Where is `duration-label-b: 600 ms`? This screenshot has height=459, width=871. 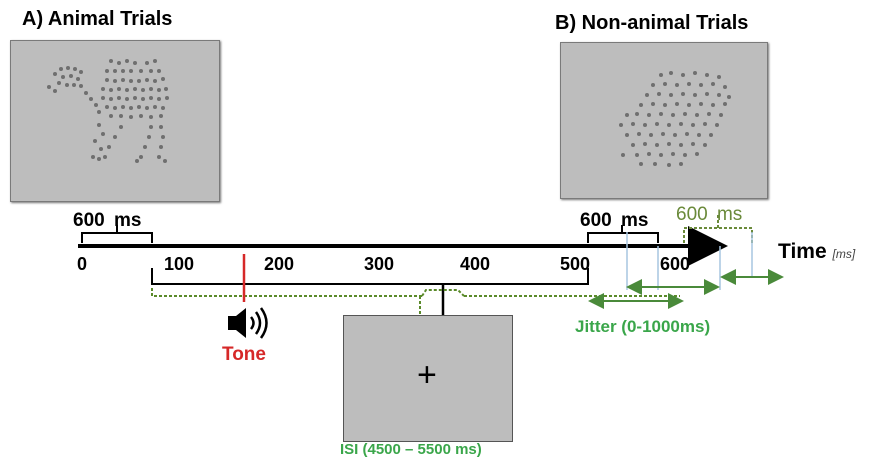
duration-label-b: 600 ms is located at coordinates (614, 220).